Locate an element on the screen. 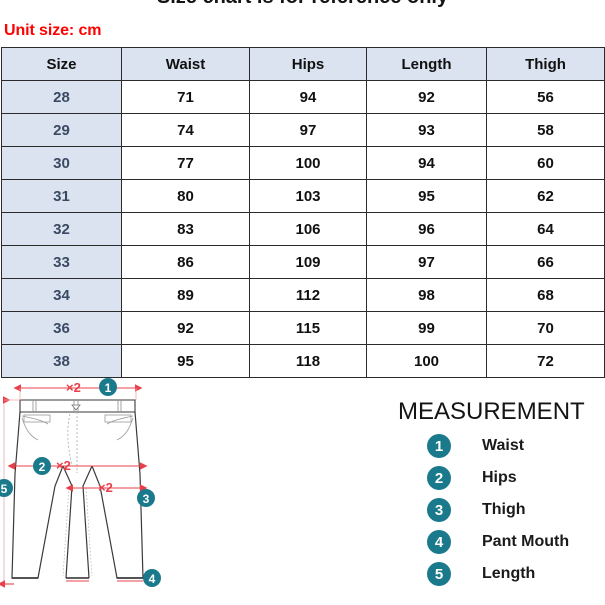  cell-length: 93 is located at coordinates (426, 130).